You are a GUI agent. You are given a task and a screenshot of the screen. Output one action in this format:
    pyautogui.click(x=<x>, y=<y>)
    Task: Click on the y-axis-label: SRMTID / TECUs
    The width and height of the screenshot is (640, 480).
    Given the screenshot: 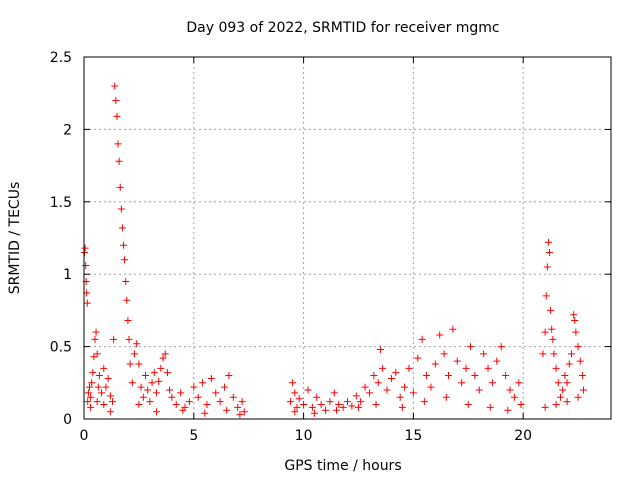 What is the action you would take?
    pyautogui.click(x=15, y=238)
    